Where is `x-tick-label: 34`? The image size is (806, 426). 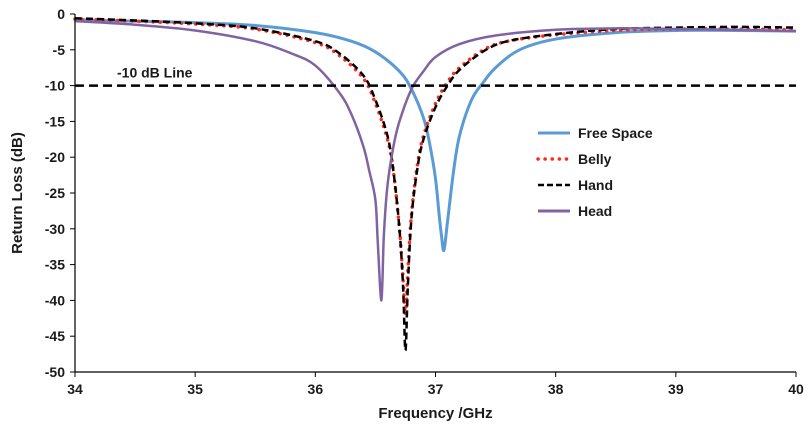 x-tick-label: 34 is located at coordinates (75, 389).